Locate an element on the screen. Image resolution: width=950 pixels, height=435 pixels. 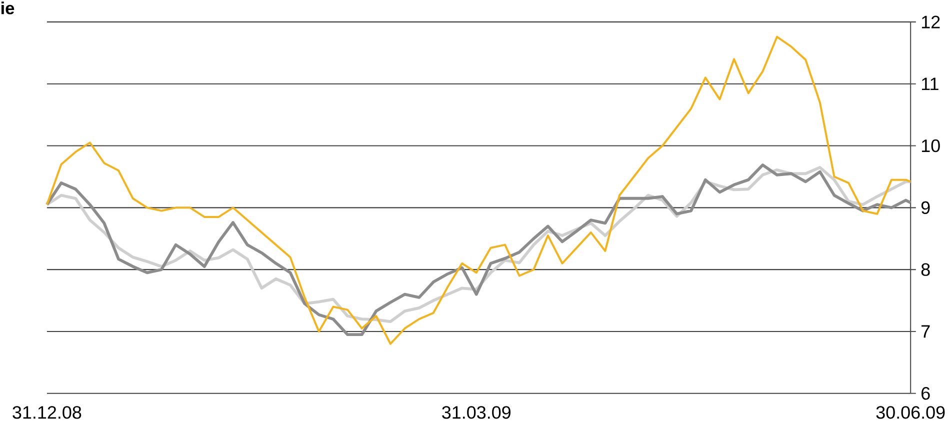
x-tick-label: 31.03.09 is located at coordinates (476, 412).